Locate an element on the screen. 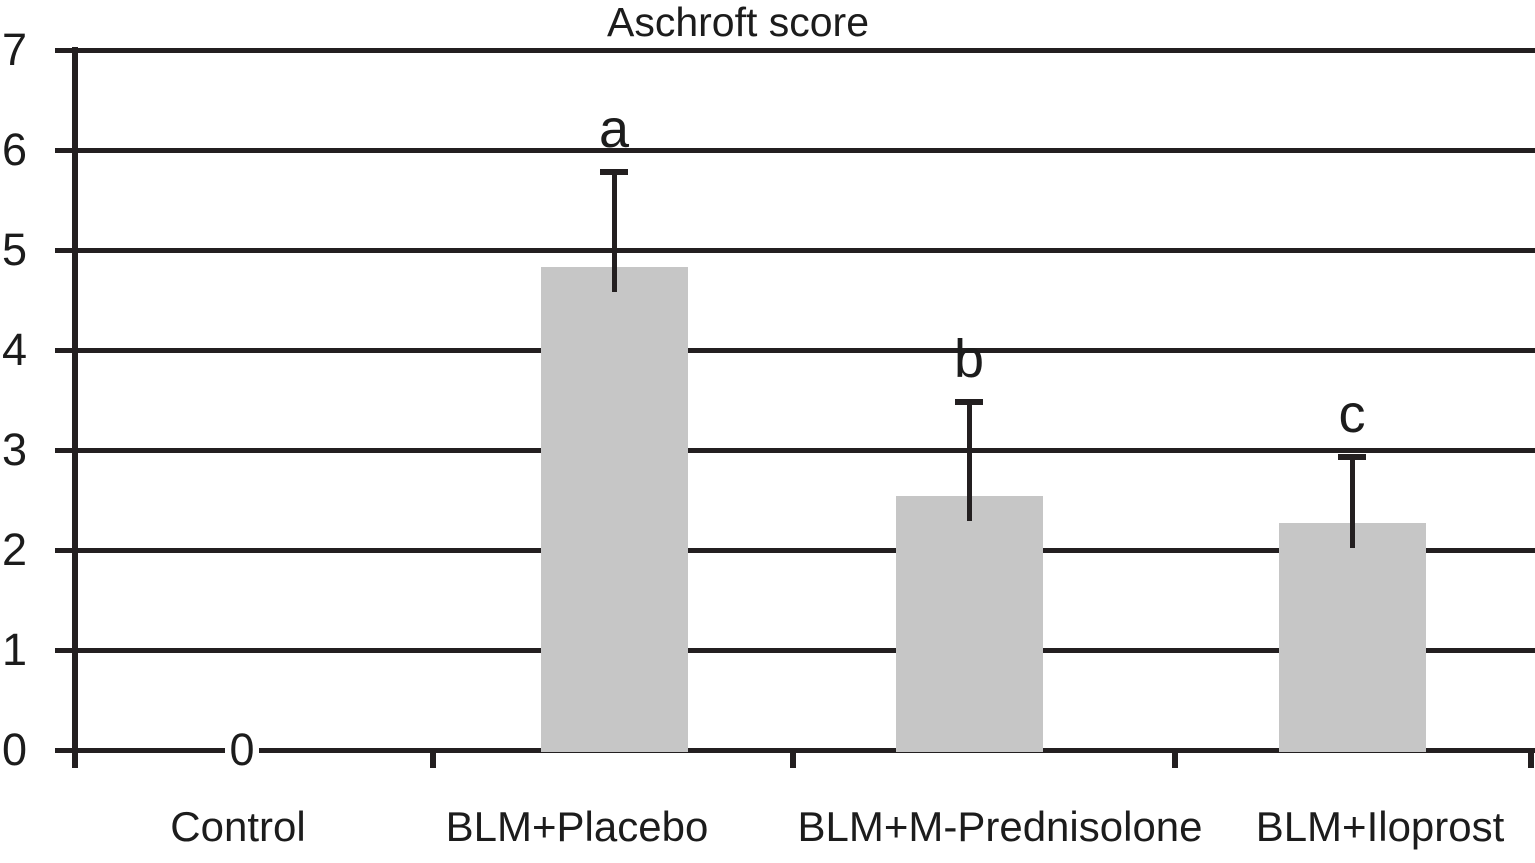  y-axis-tick-label: 1 is located at coordinates (15, 649).